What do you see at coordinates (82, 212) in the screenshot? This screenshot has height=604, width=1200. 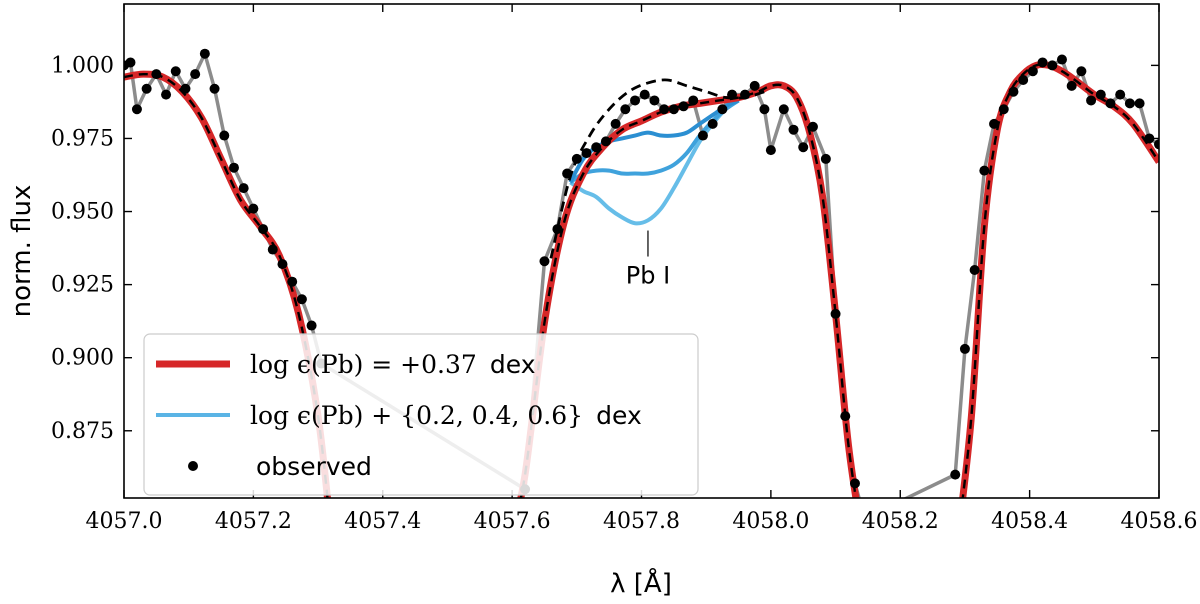 I see `y-tick-label: 0.950` at bounding box center [82, 212].